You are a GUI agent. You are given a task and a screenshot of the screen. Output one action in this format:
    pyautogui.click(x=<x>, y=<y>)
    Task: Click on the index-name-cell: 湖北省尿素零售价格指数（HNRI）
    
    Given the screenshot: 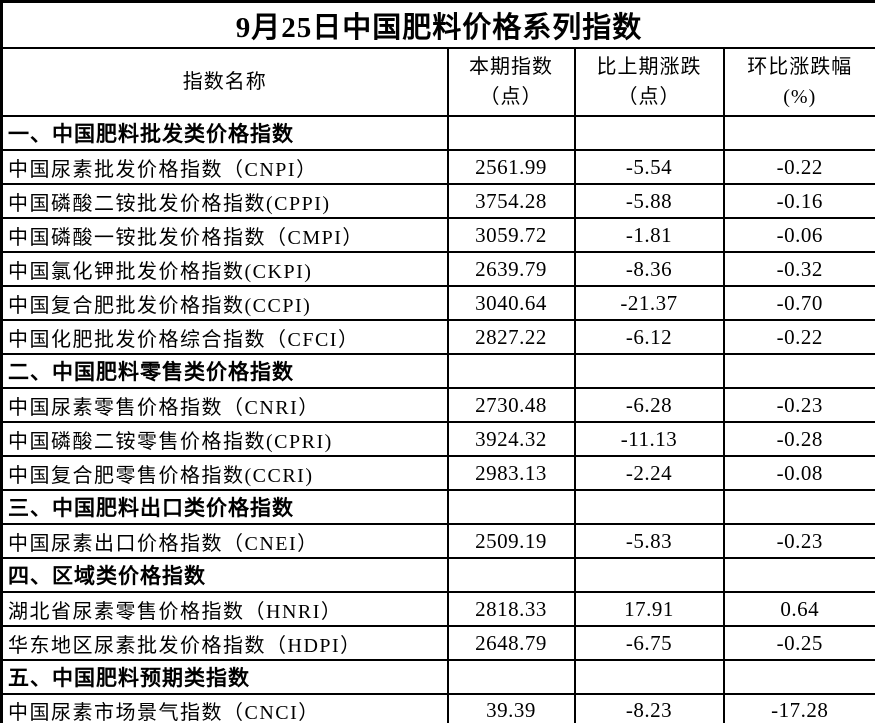 What is the action you would take?
    pyautogui.click(x=224, y=609)
    